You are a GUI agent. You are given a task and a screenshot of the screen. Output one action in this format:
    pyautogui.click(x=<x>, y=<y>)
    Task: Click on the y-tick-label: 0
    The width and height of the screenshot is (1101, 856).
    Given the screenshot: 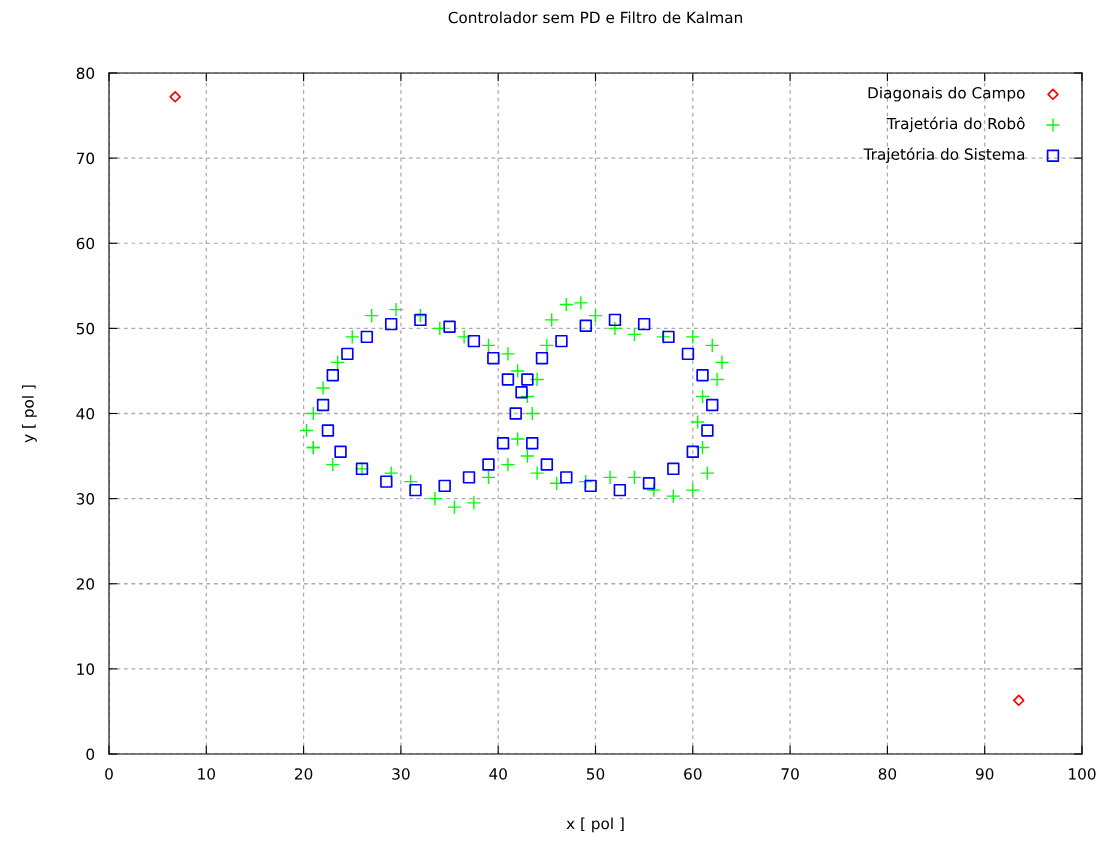 What is the action you would take?
    pyautogui.click(x=90, y=754)
    